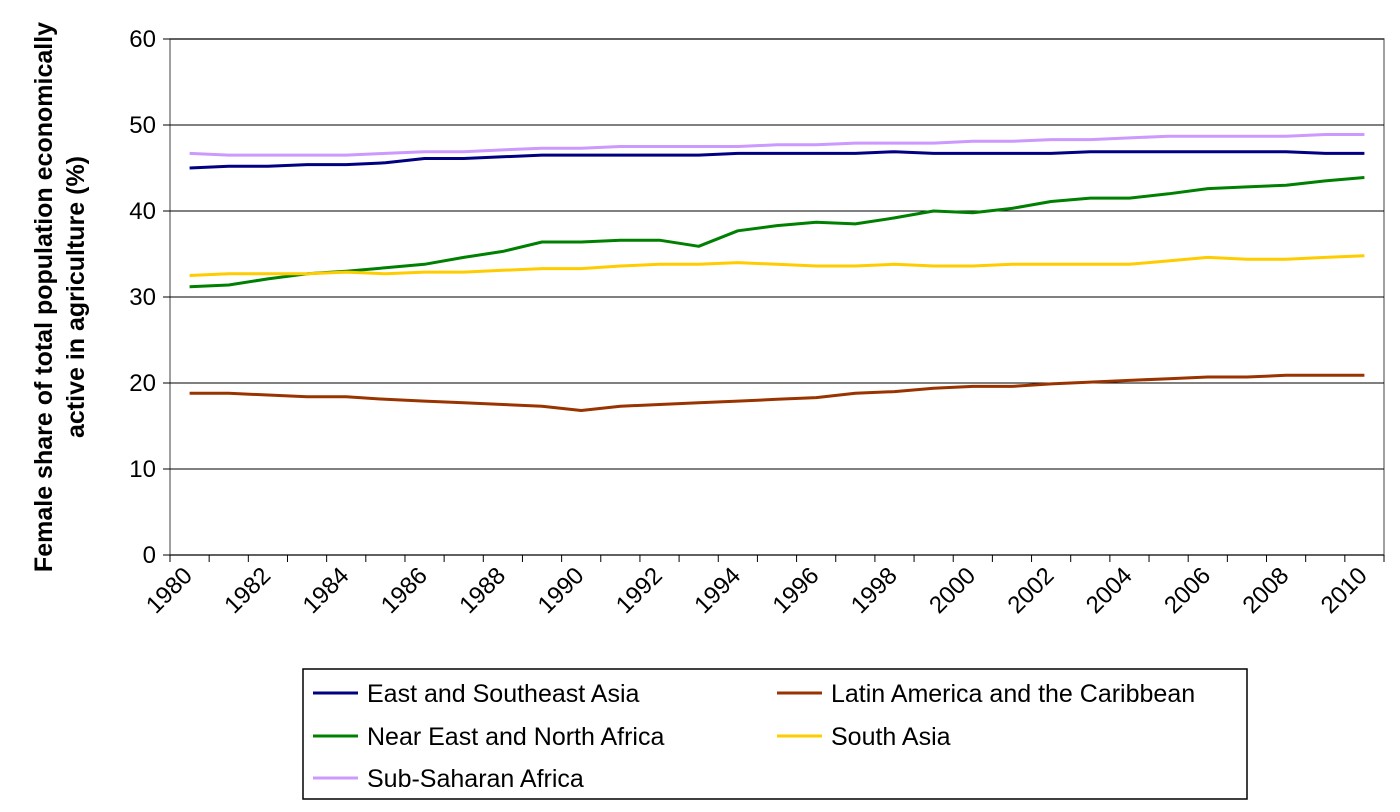 The image size is (1400, 812). Describe the element at coordinates (1031, 590) in the screenshot. I see `x-tick-label: 2002` at that location.